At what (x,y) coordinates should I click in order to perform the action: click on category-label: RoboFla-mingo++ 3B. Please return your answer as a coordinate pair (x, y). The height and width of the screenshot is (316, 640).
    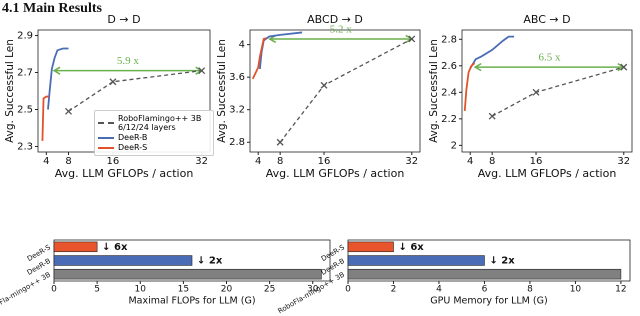
    Looking at the image, I should click on (26, 293).